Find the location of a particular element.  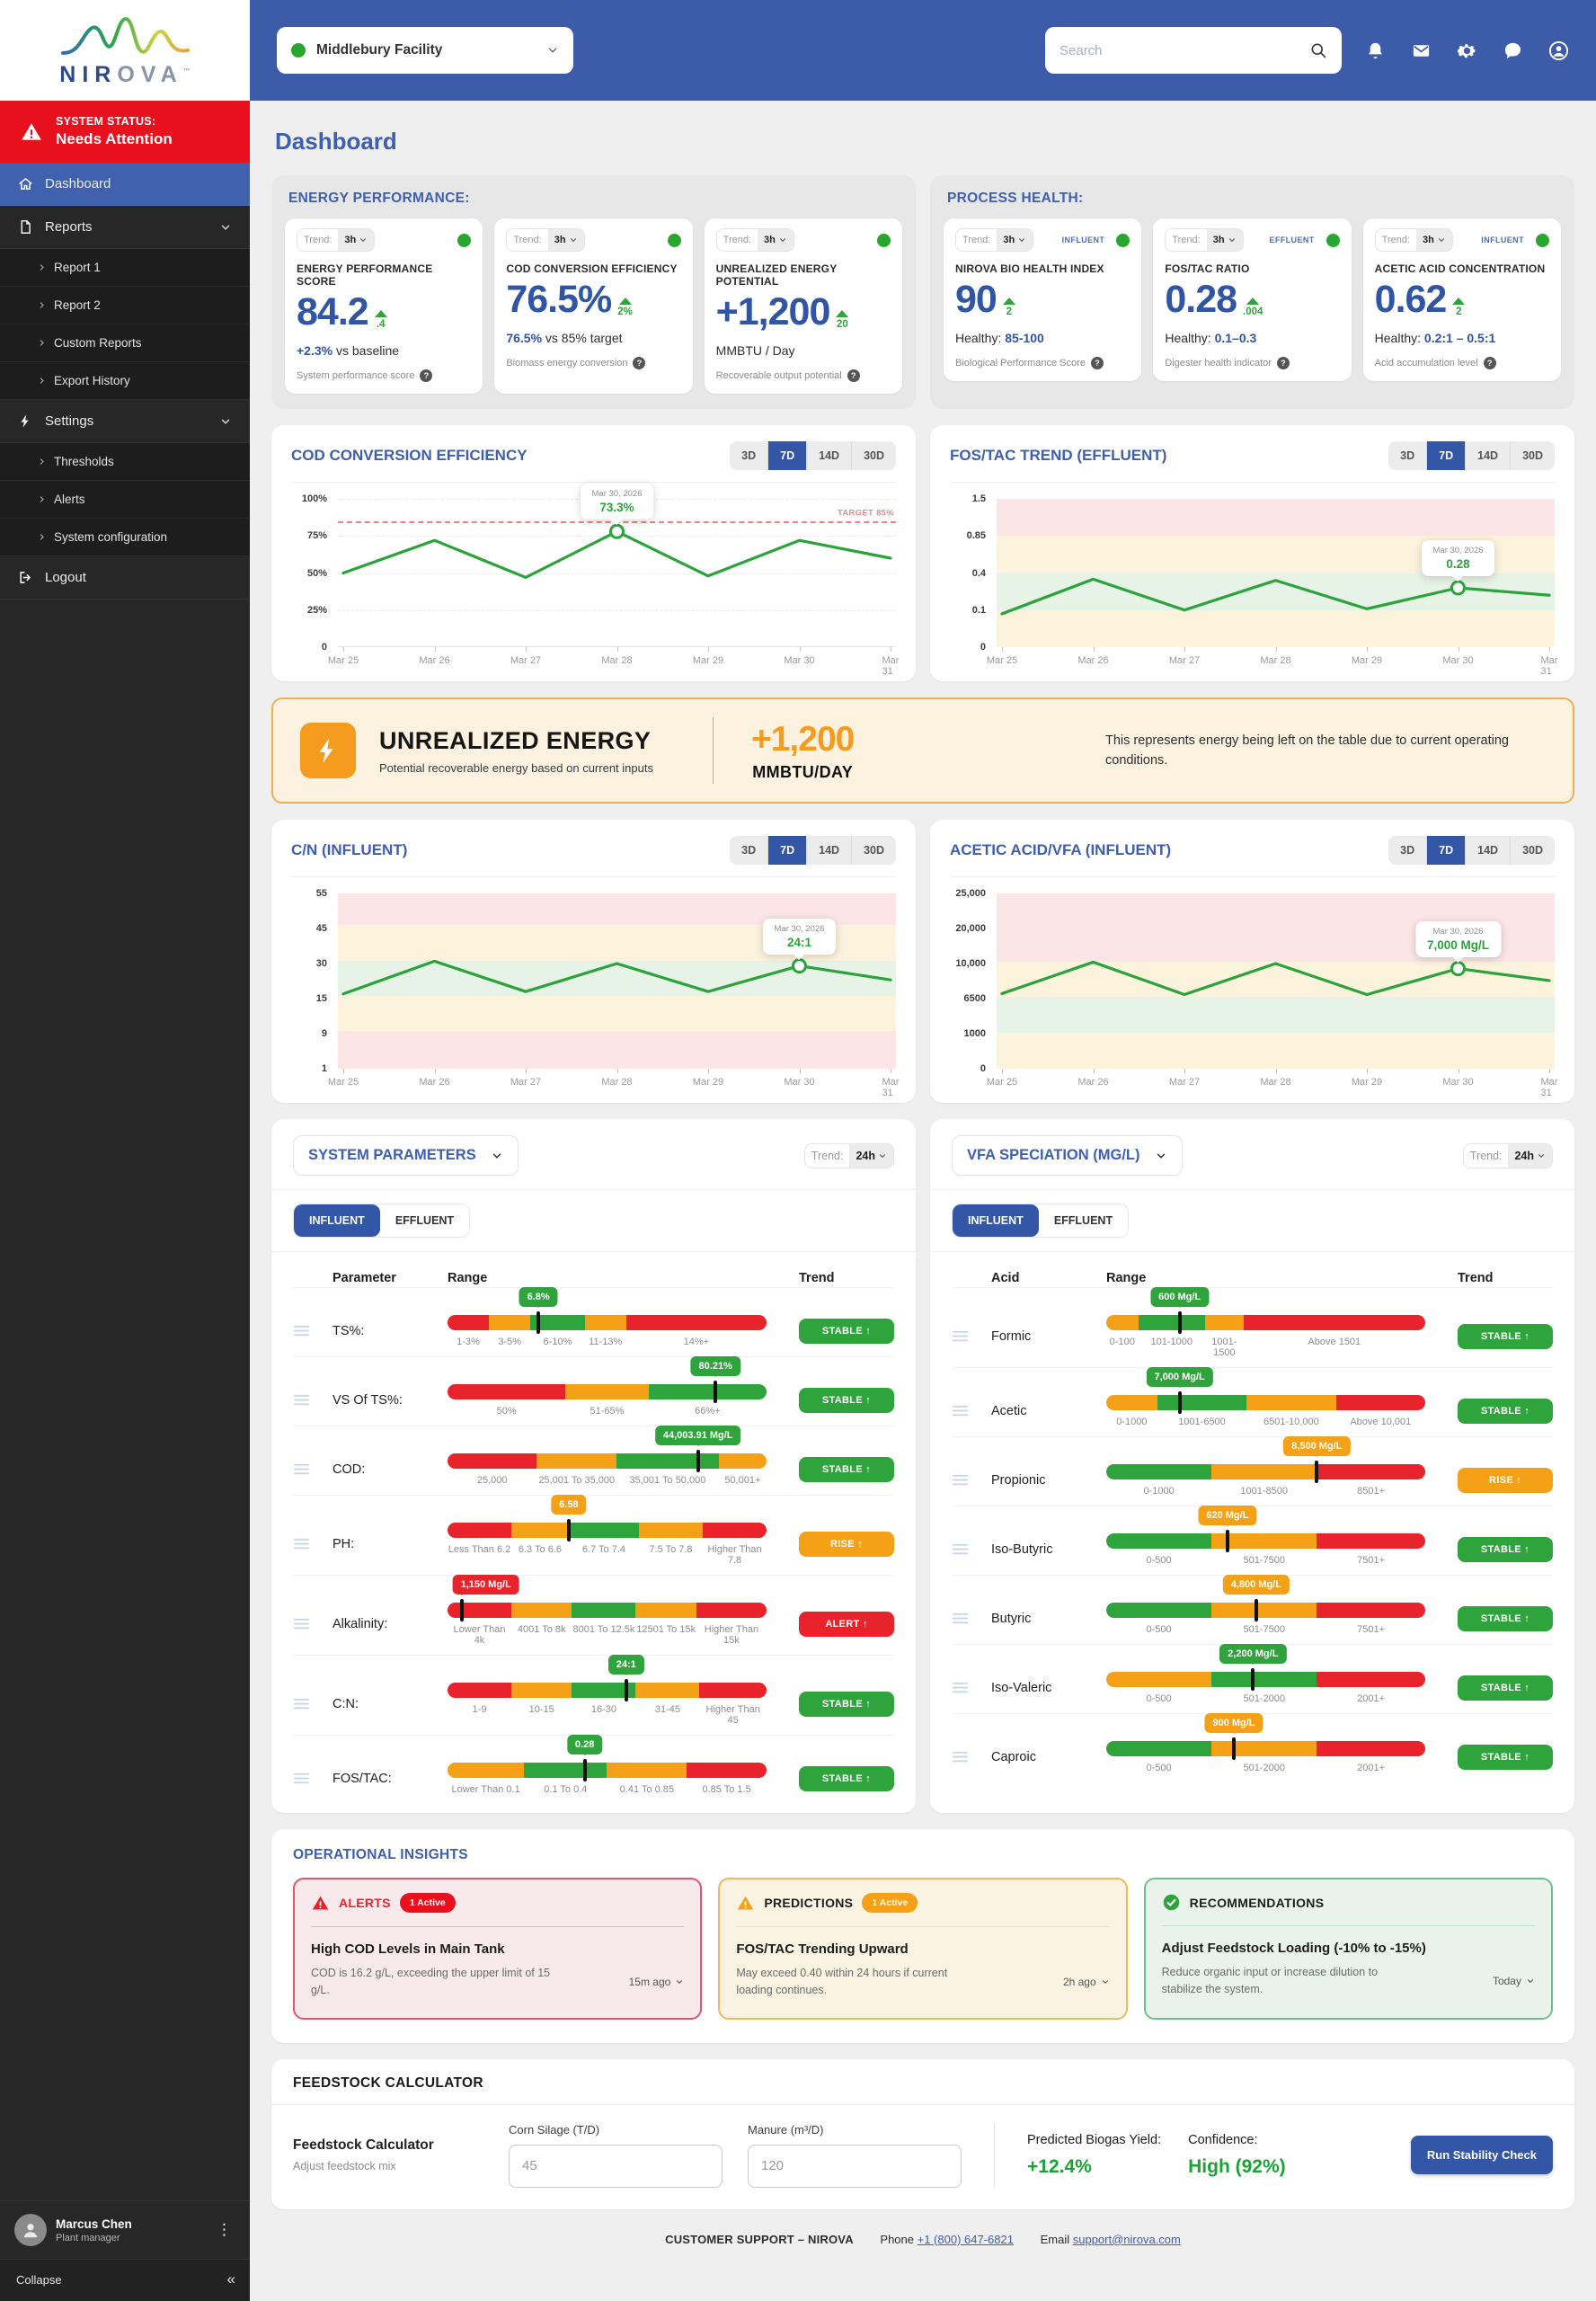

sidebar-subitem-system-configuration: System configuration is located at coordinates (125, 537).